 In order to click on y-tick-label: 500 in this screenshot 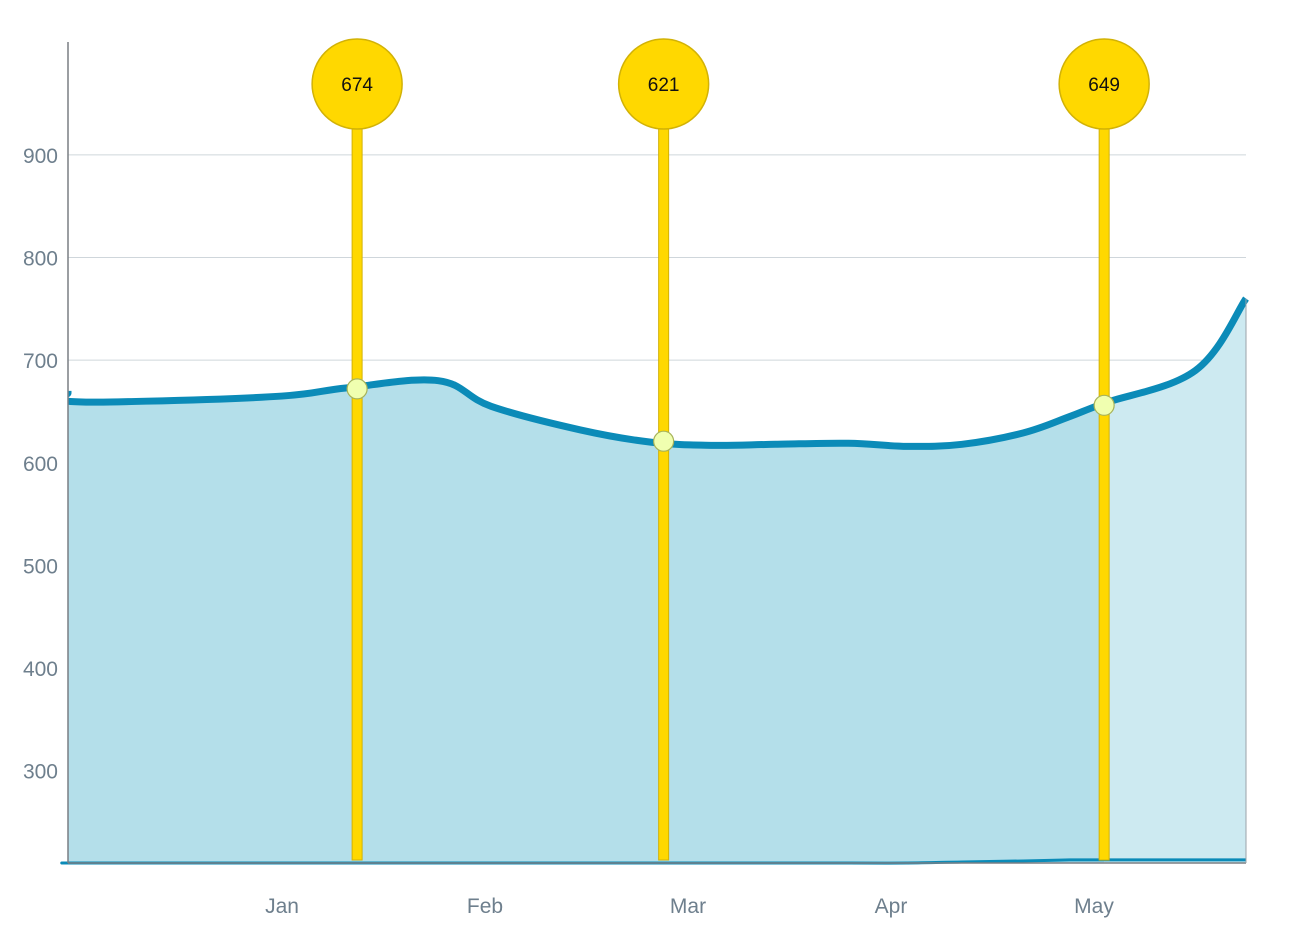, I will do `click(40, 566)`.